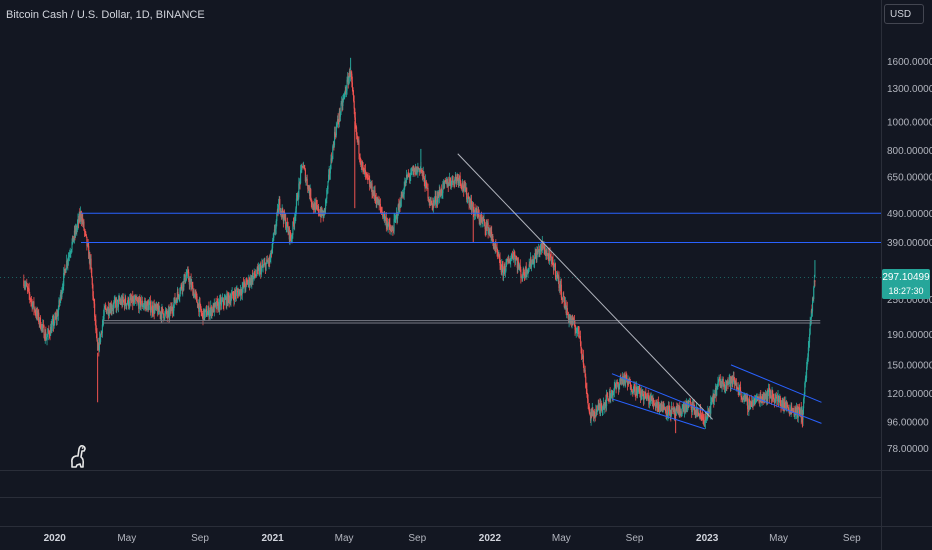 The image size is (932, 550). Describe the element at coordinates (904, 14) in the screenshot. I see `currency-button: USD` at that location.